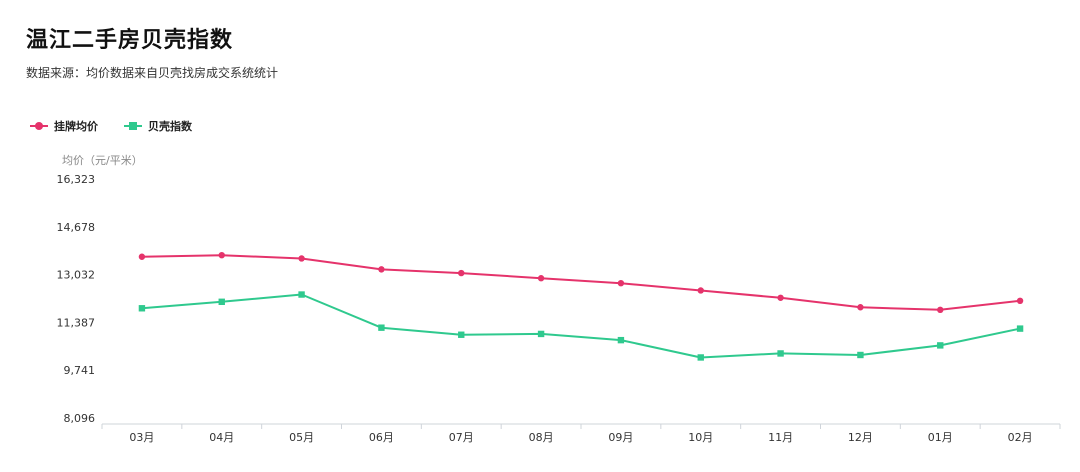  I want to click on x-tick-label: 02月, so click(1020, 437).